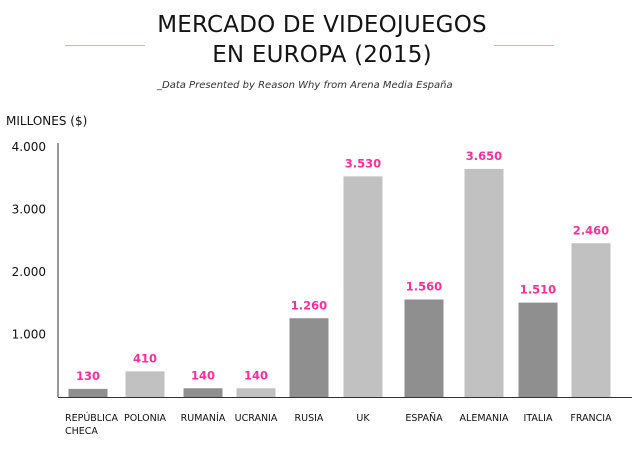 The height and width of the screenshot is (449, 644). Describe the element at coordinates (322, 25) in the screenshot. I see `chart-title-line-1: MERCADO DE VIDEOJUEGOS` at that location.